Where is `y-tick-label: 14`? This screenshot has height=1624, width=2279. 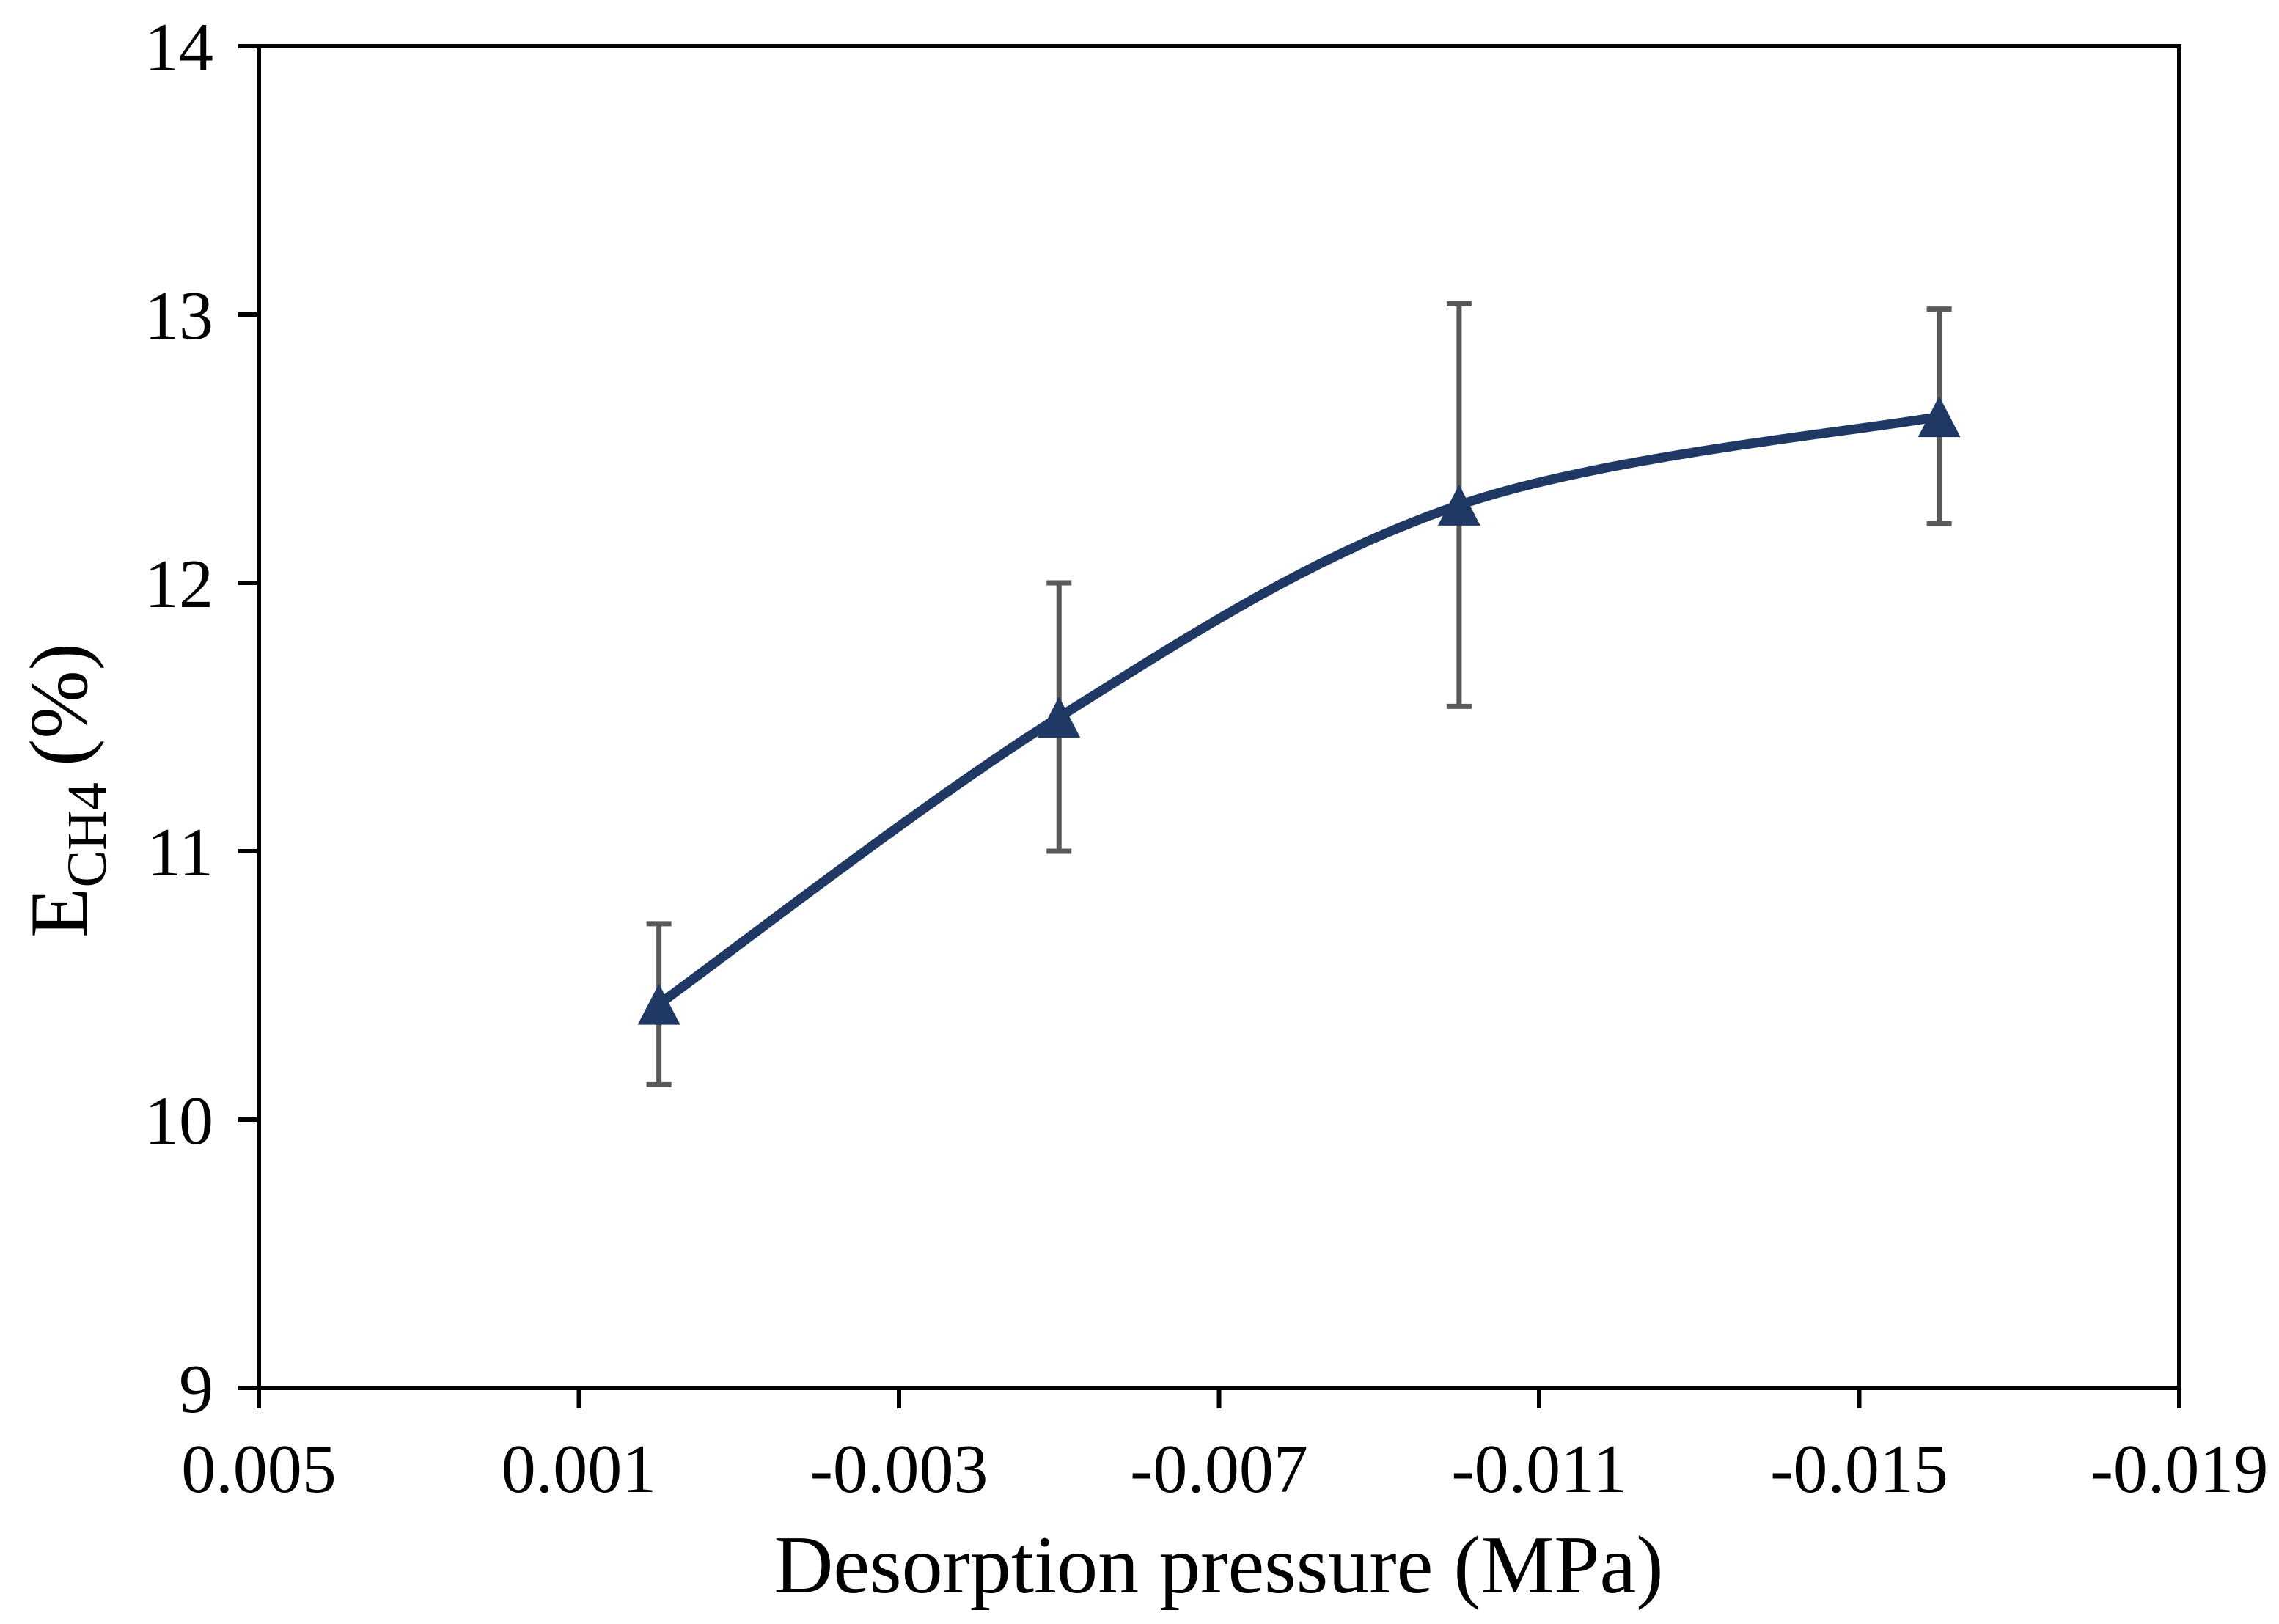
y-tick-label: 14 is located at coordinates (178, 48).